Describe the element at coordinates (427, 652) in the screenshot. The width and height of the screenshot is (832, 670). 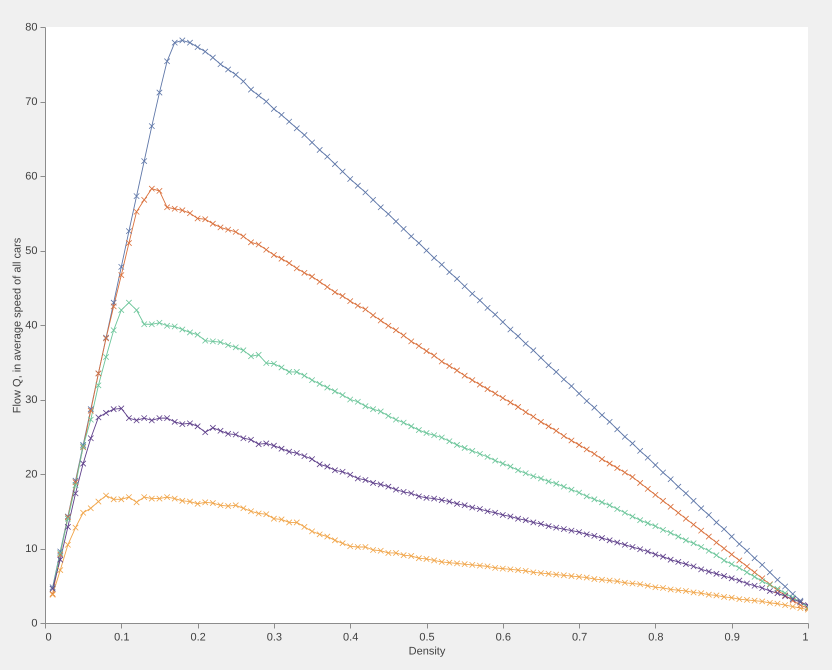
I see `x-axis-title: Density` at that location.